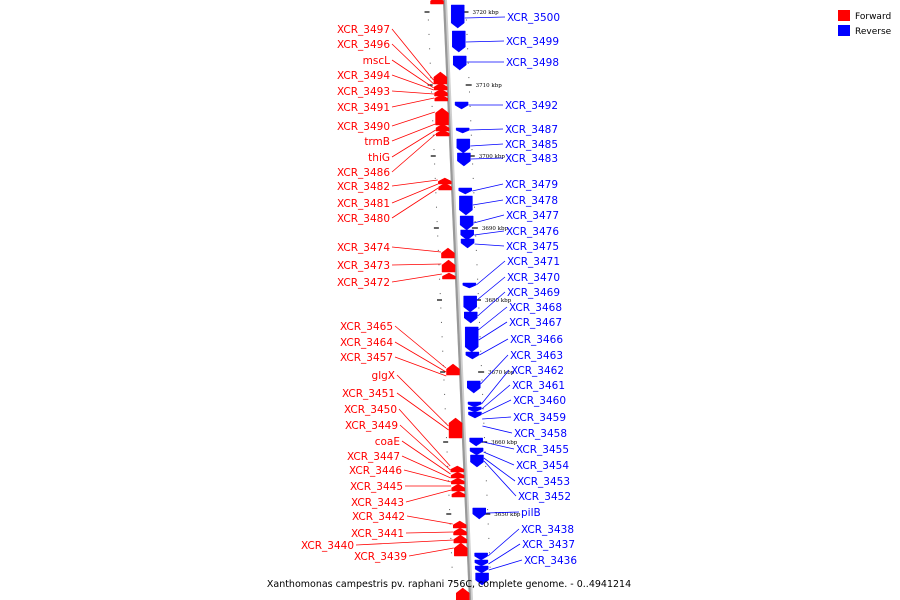 The image size is (900, 600). I want to click on forward-gene-label: XCR_3440, so click(327, 546).